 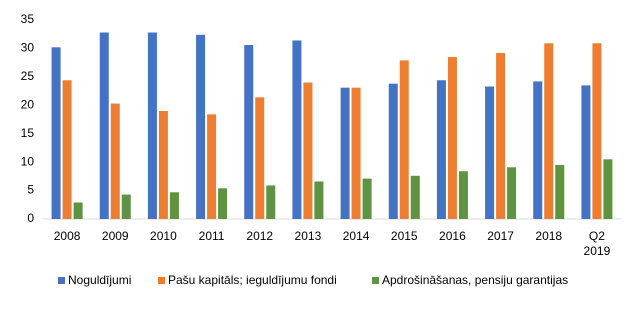 What do you see at coordinates (308, 236) in the screenshot?
I see `x-tick-label: 2013` at bounding box center [308, 236].